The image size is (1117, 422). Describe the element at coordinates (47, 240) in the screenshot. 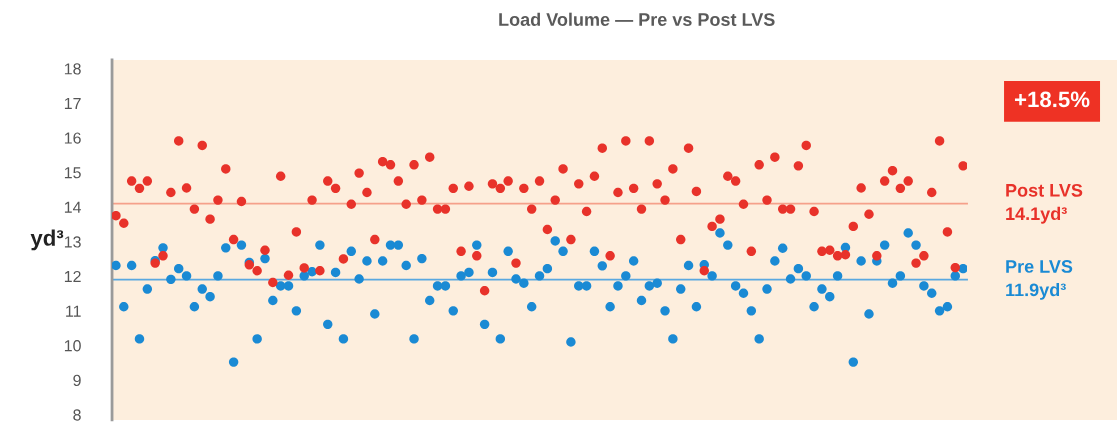

I see `y-axis-title: yd³` at that location.